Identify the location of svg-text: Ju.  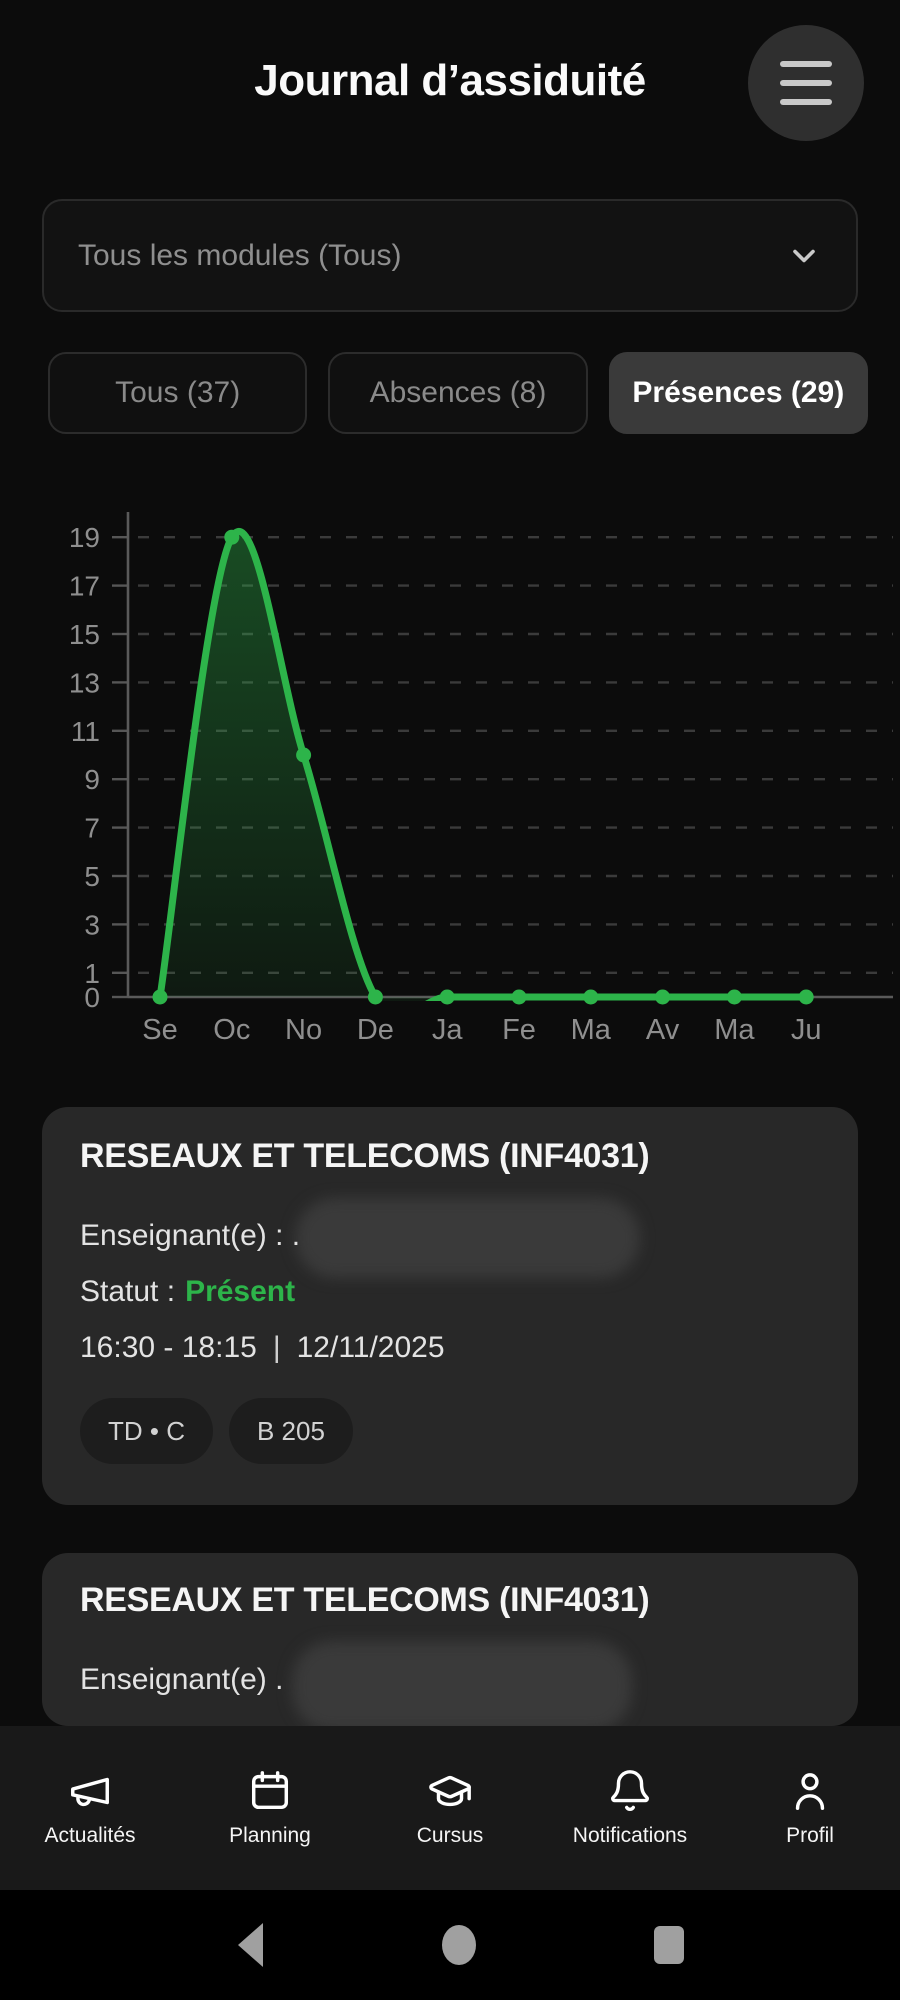
(806, 1030).